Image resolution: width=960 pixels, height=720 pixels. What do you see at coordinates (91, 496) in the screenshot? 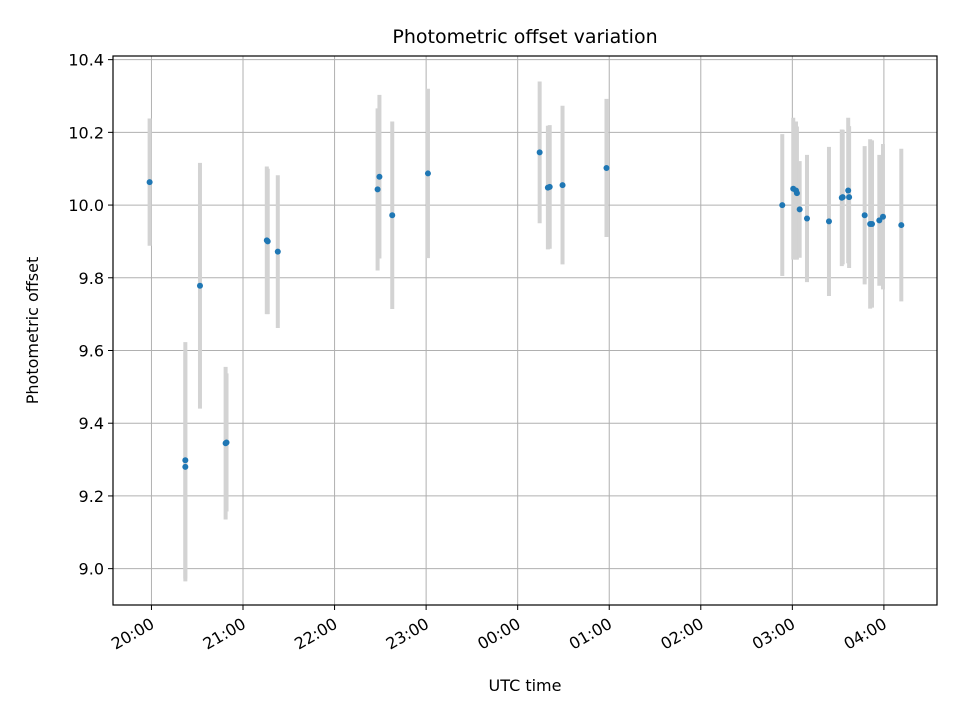
I see `y-tick-label: 9.2` at bounding box center [91, 496].